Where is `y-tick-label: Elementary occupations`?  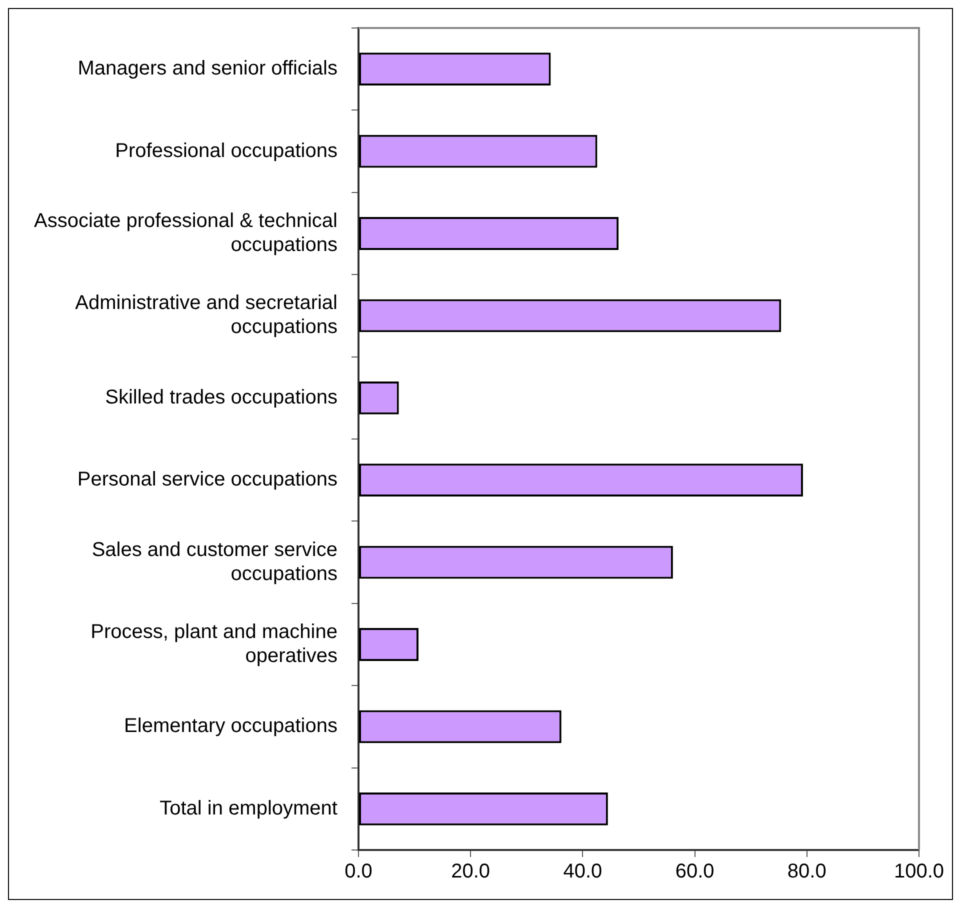
y-tick-label: Elementary occupations is located at coordinates (231, 726).